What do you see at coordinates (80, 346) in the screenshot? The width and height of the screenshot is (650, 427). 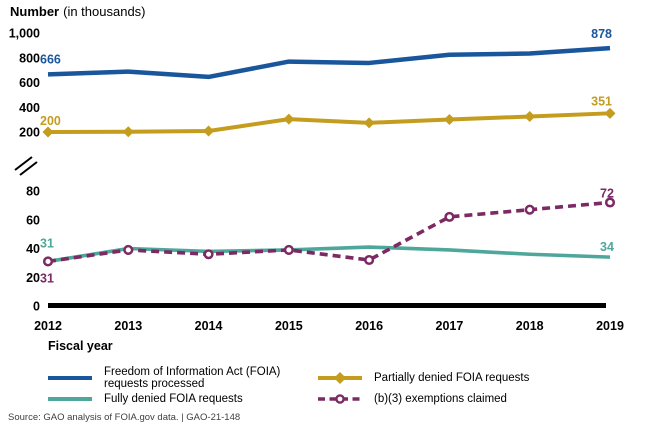 I see `x-axis-title: Fiscal year` at bounding box center [80, 346].